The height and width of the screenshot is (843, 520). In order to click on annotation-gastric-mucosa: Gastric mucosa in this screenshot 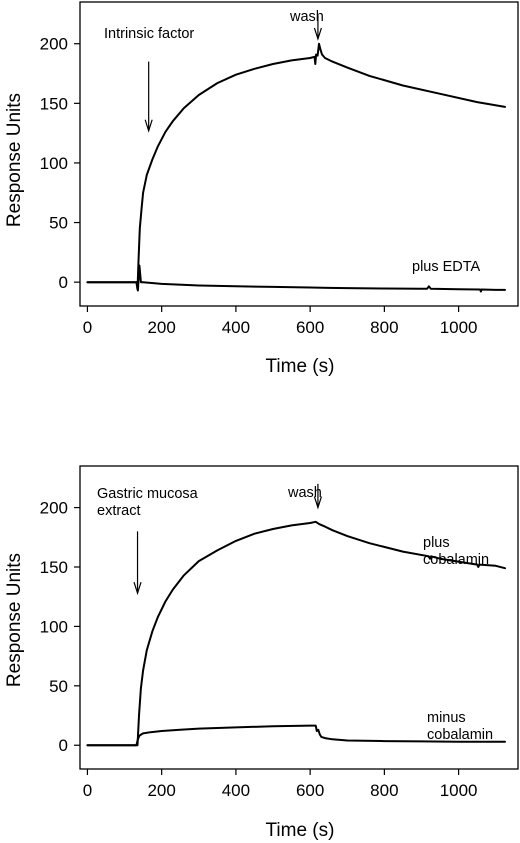, I will do `click(148, 494)`.